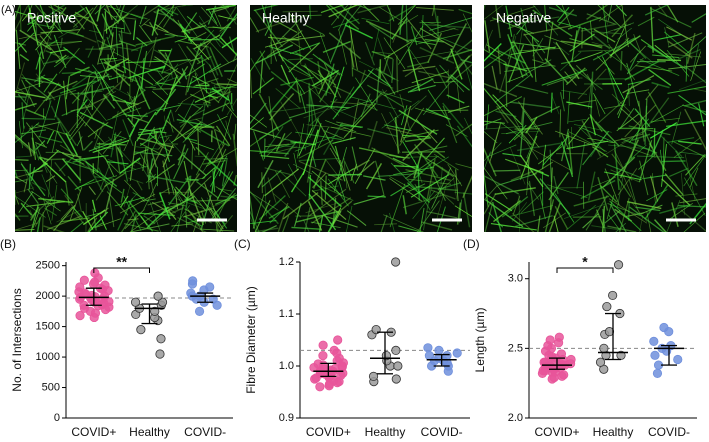 The image size is (709, 442). I want to click on y-tick-label: 2500, so click(48, 266).